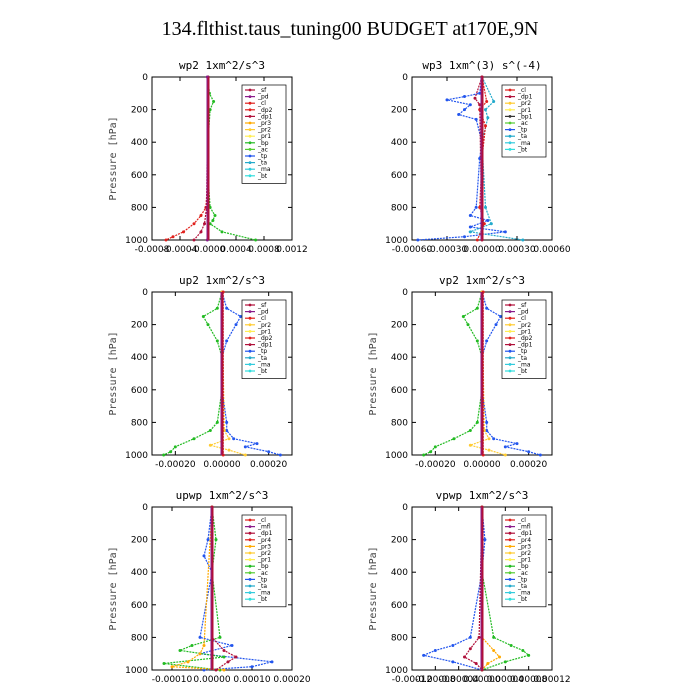  I want to click on x-tick-label: 0.00012, so click(551, 680).